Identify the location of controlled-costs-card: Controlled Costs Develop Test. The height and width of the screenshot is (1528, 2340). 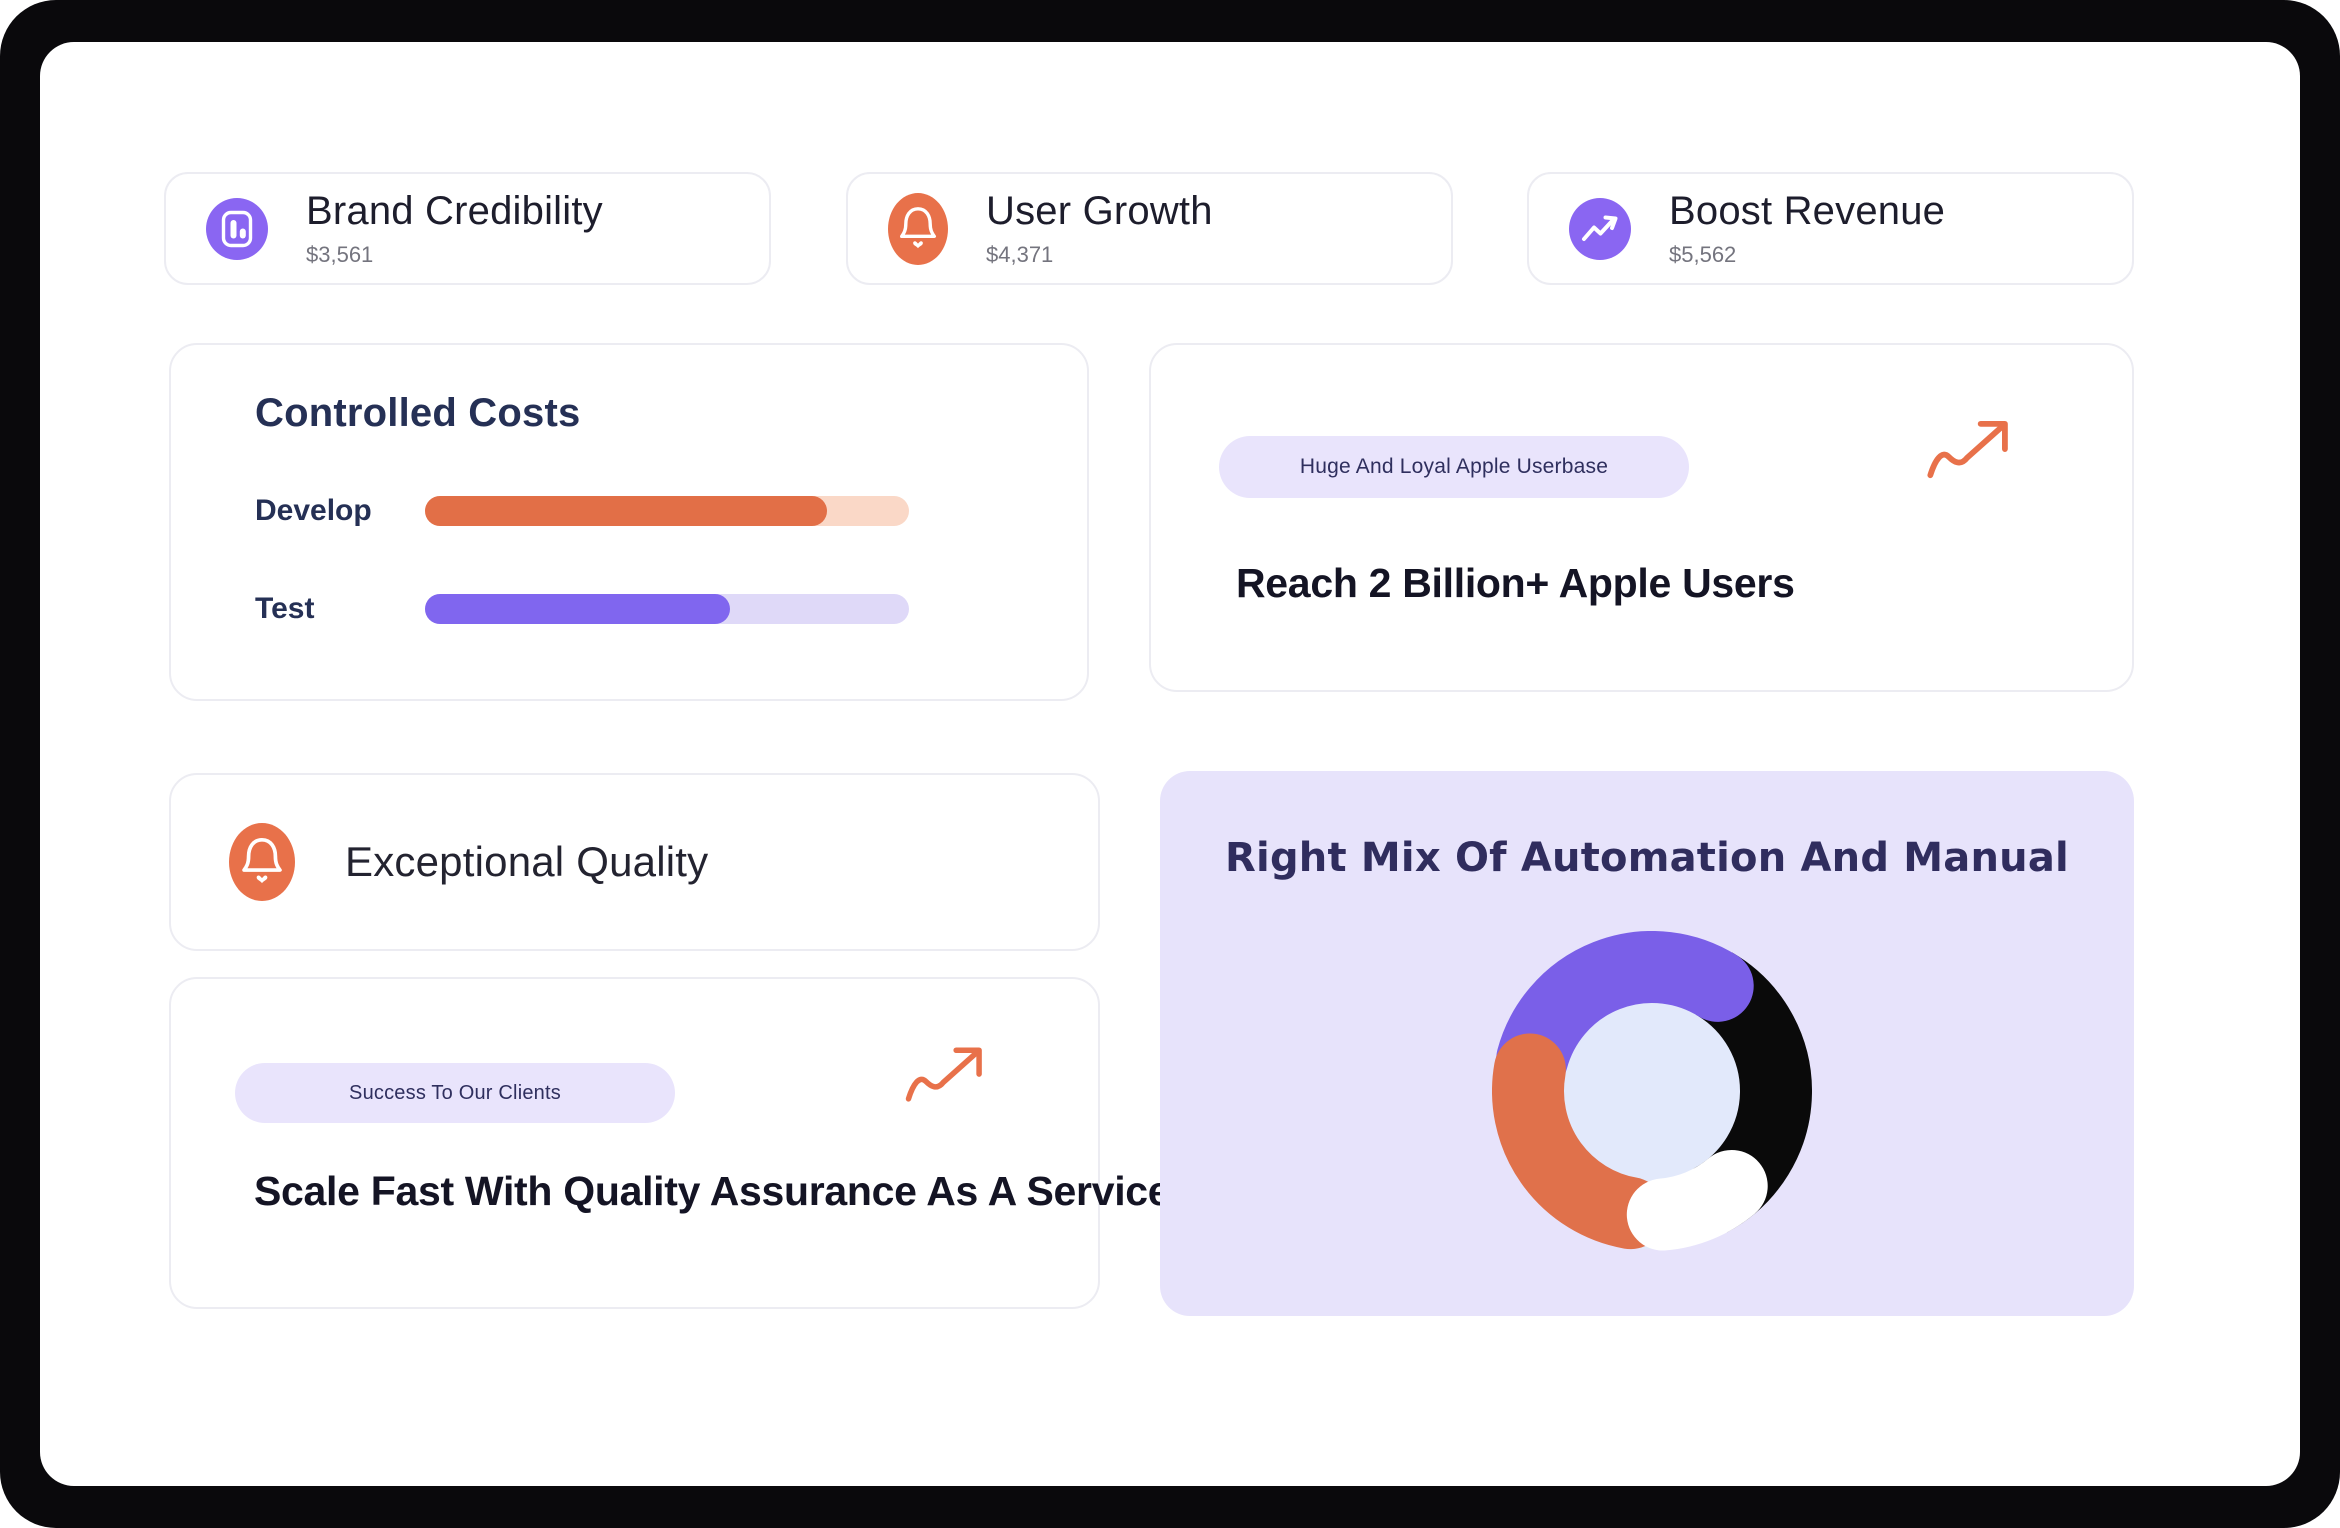
(629, 522).